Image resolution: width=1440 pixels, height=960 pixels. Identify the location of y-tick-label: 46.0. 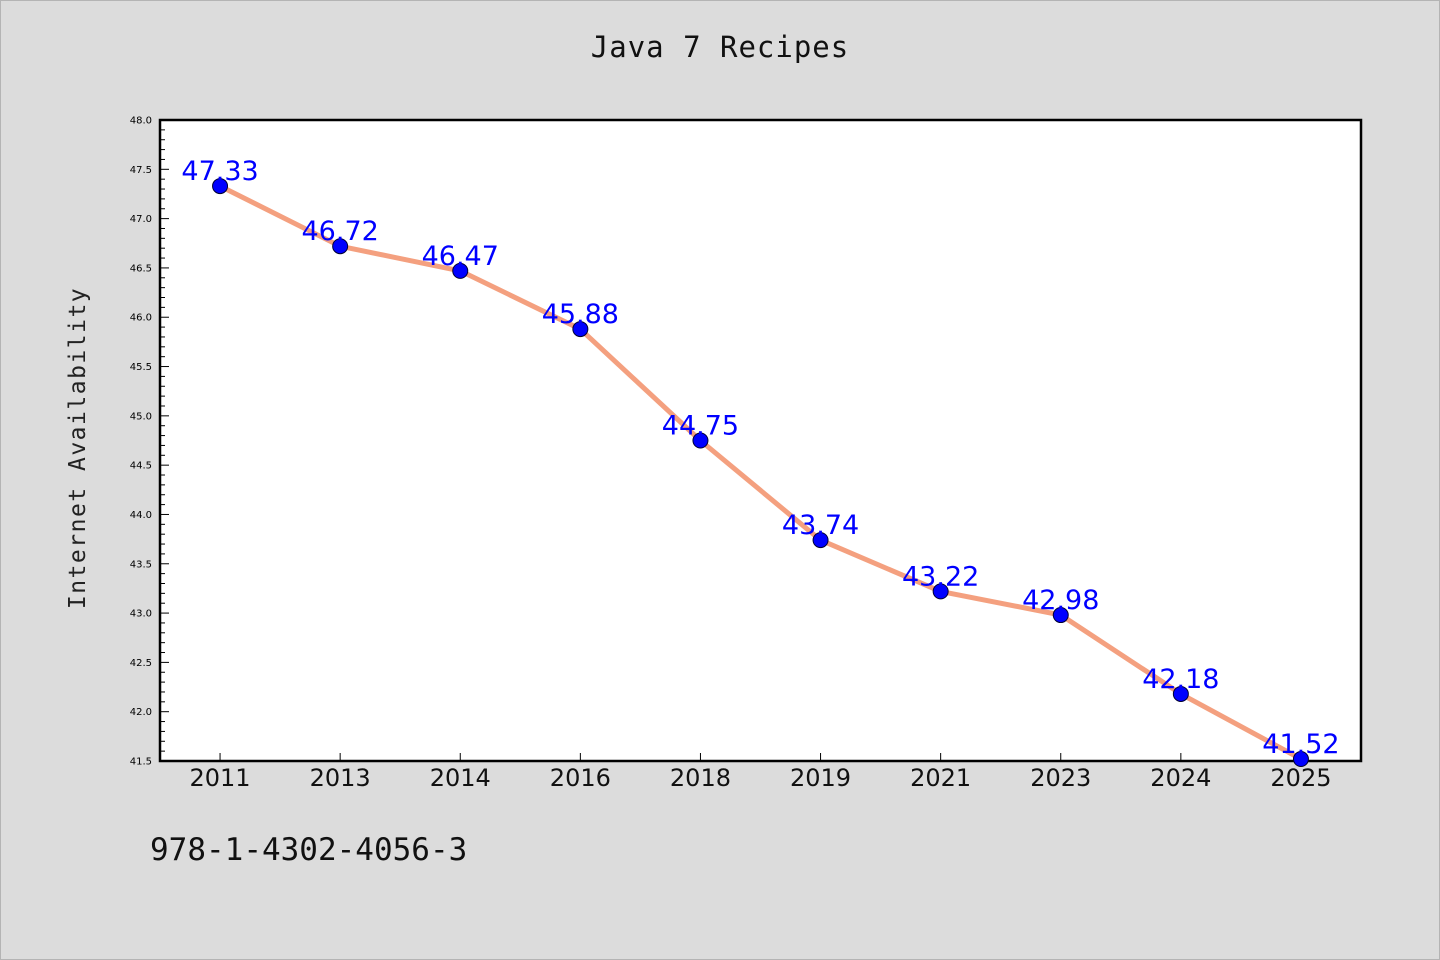
(141, 318).